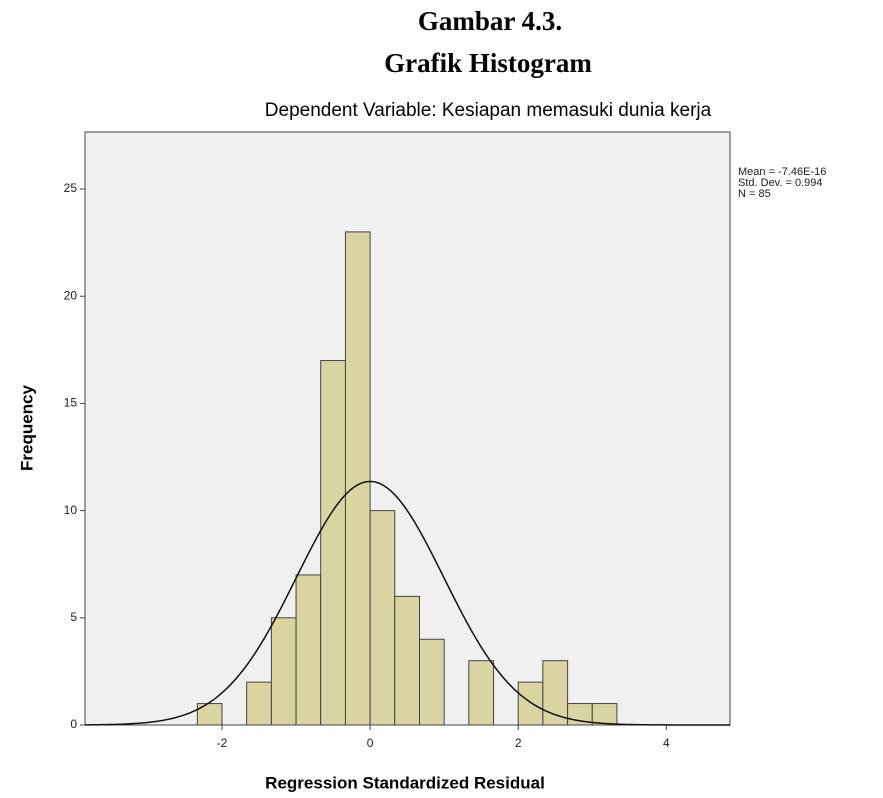 This screenshot has height=798, width=883. What do you see at coordinates (780, 183) in the screenshot?
I see `stats-label: Std. Dev. = 0.994` at bounding box center [780, 183].